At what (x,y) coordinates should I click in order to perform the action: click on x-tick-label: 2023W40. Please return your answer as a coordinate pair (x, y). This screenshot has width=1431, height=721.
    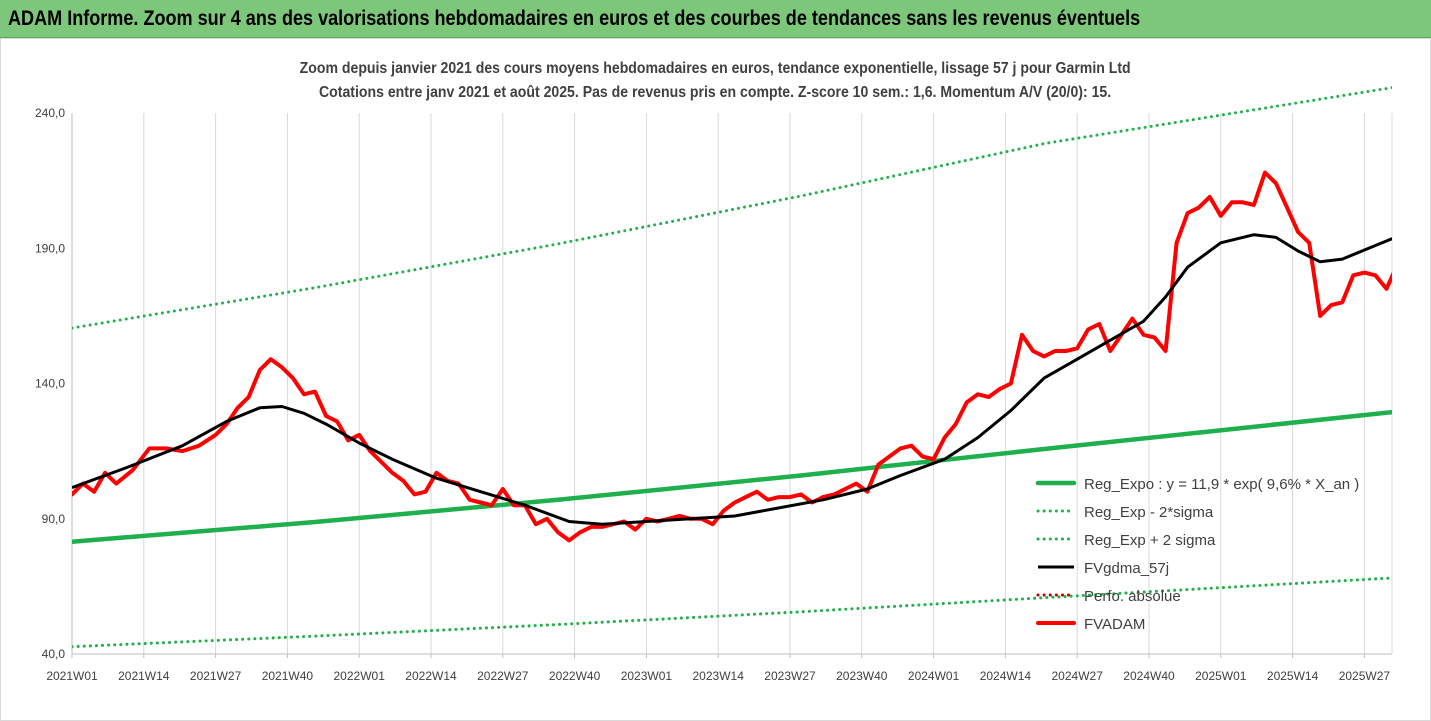
    Looking at the image, I should click on (862, 676).